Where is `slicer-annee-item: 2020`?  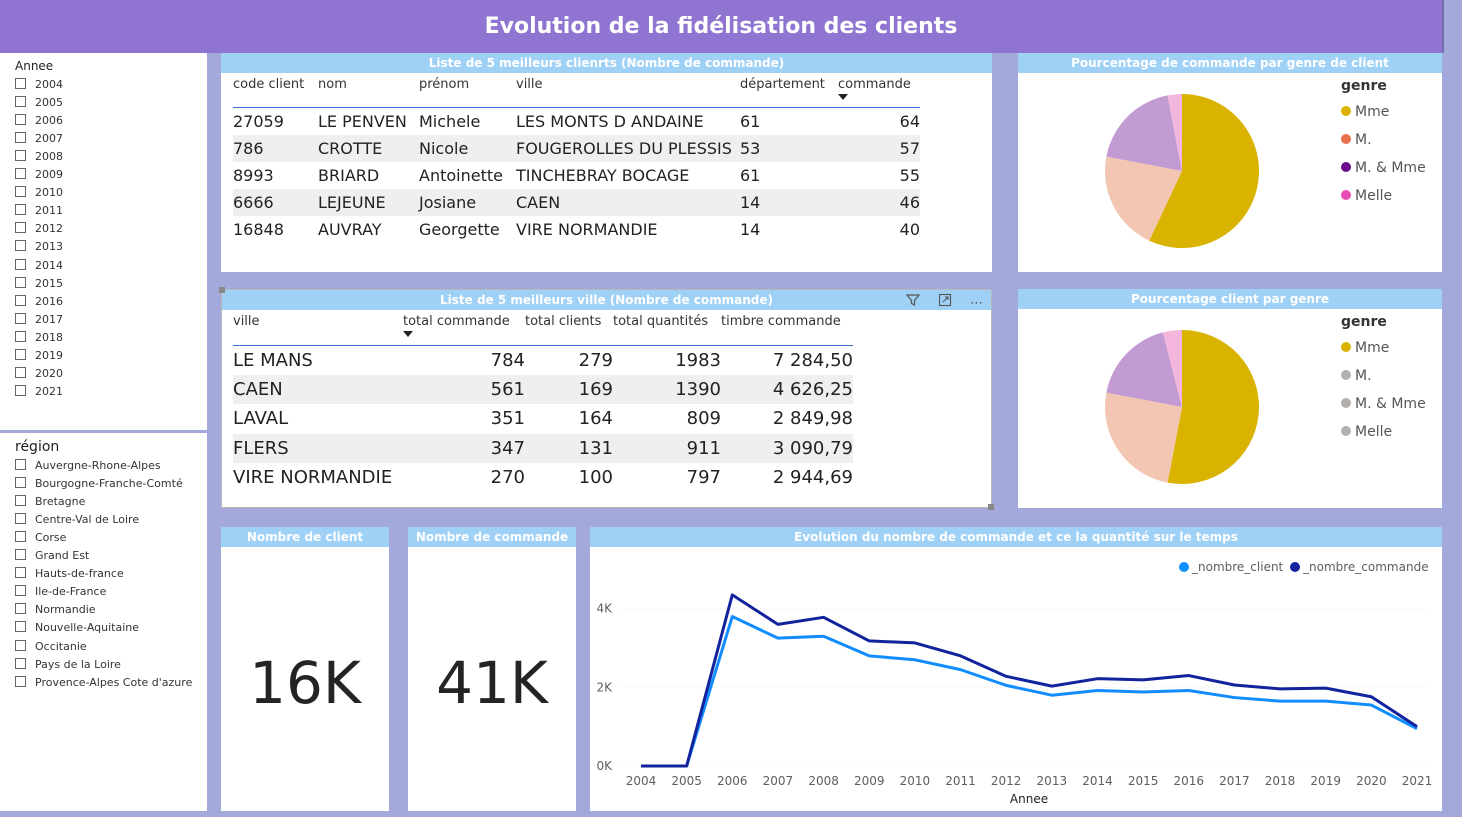
slicer-annee-item: 2020 is located at coordinates (39, 374).